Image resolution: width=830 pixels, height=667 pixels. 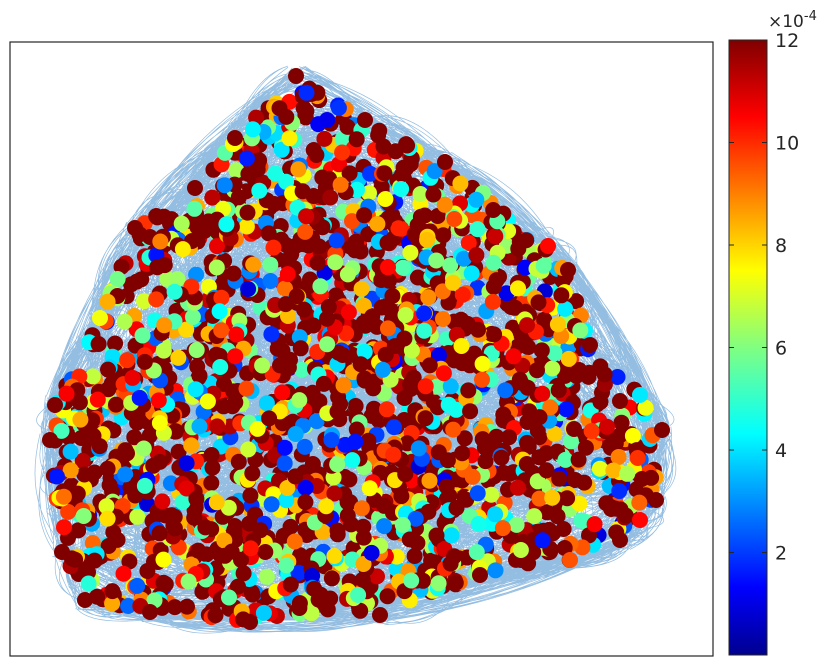 I want to click on colorbar-tick-label: 8, so click(x=781, y=246).